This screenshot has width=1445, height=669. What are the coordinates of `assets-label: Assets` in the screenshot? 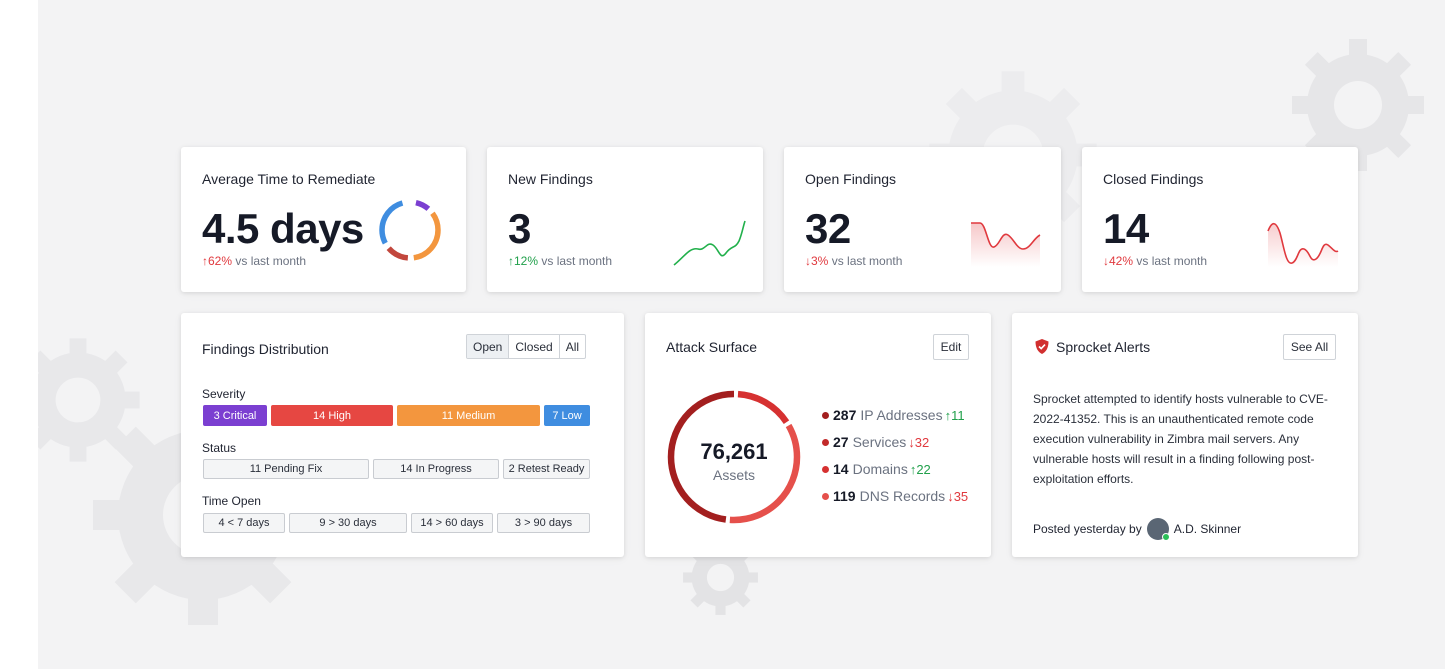 It's located at (733, 475).